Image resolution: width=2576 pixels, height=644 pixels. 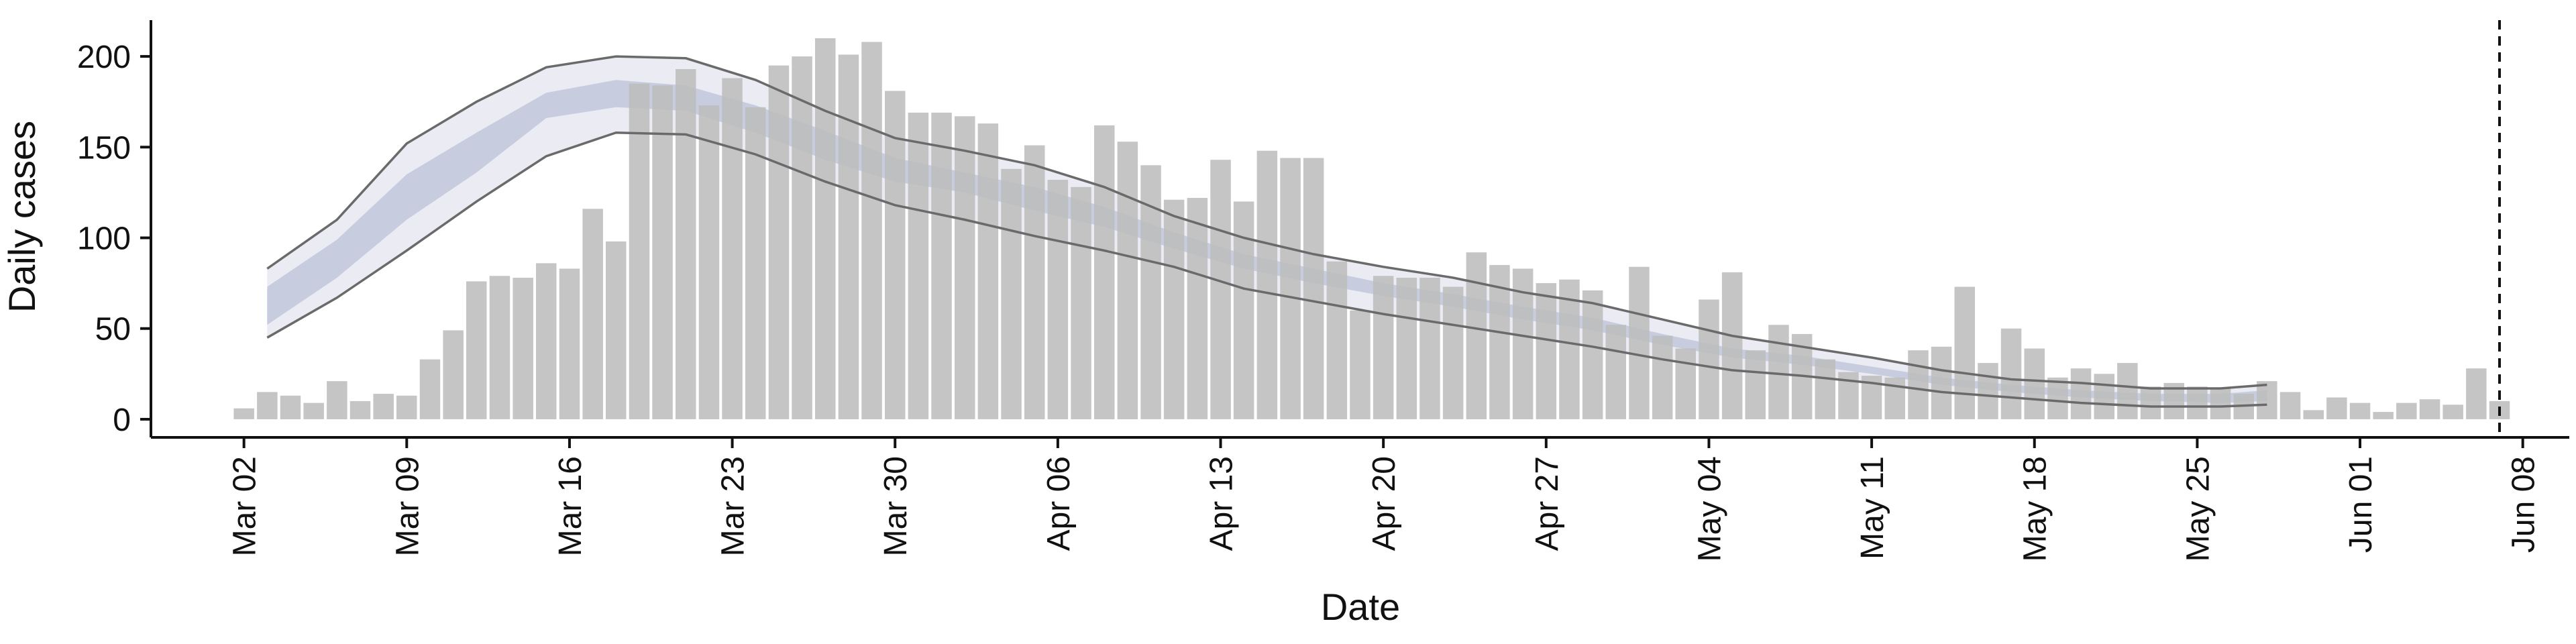 I want to click on x-tick-label: Jun 08, so click(x=2524, y=504).